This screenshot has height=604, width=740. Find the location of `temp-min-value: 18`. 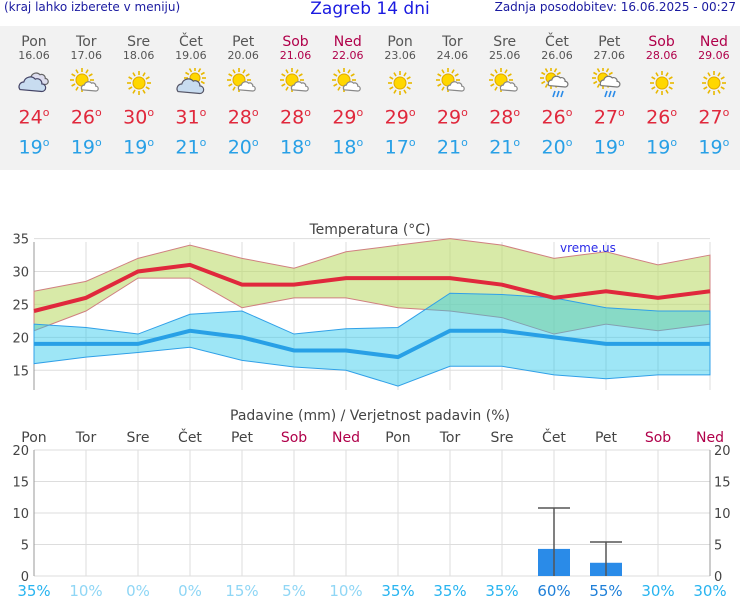

temp-min-value: 18 is located at coordinates (292, 147).